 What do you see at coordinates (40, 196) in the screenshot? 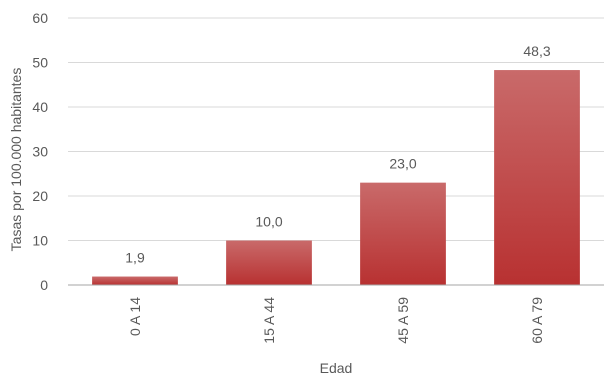
I see `y-tick-label: 20` at bounding box center [40, 196].